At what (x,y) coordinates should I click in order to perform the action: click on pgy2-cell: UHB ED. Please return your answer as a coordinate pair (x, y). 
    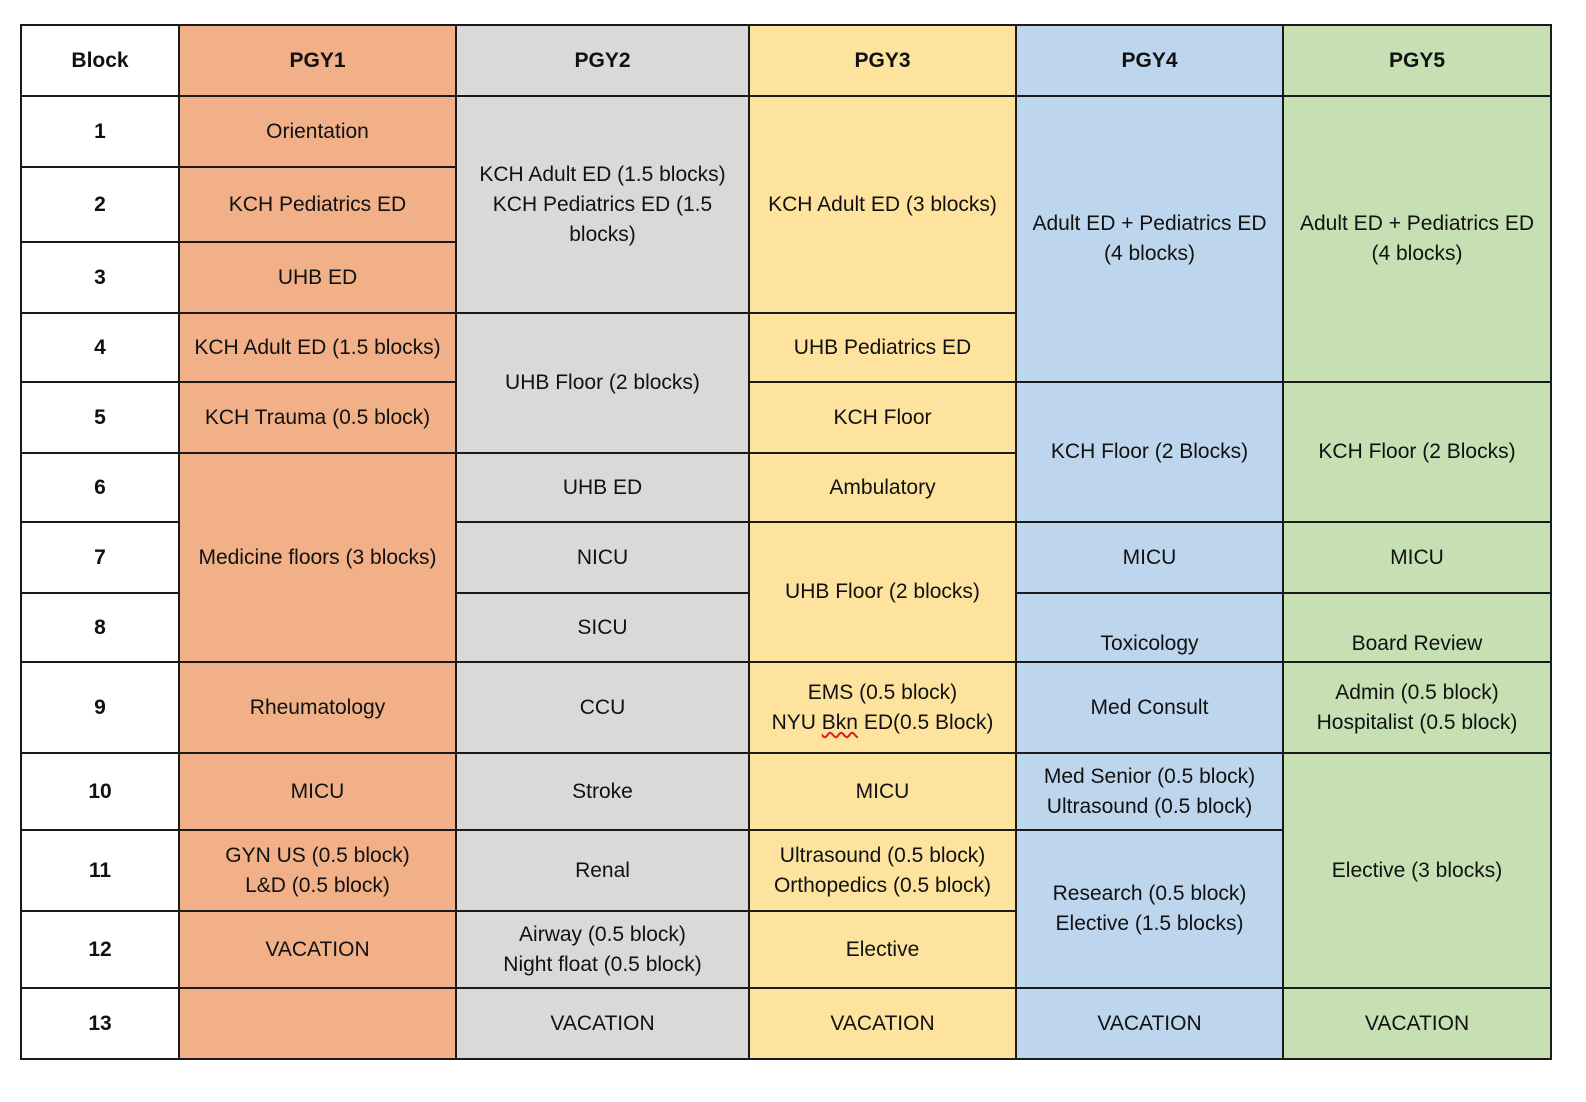
    Looking at the image, I should click on (602, 487).